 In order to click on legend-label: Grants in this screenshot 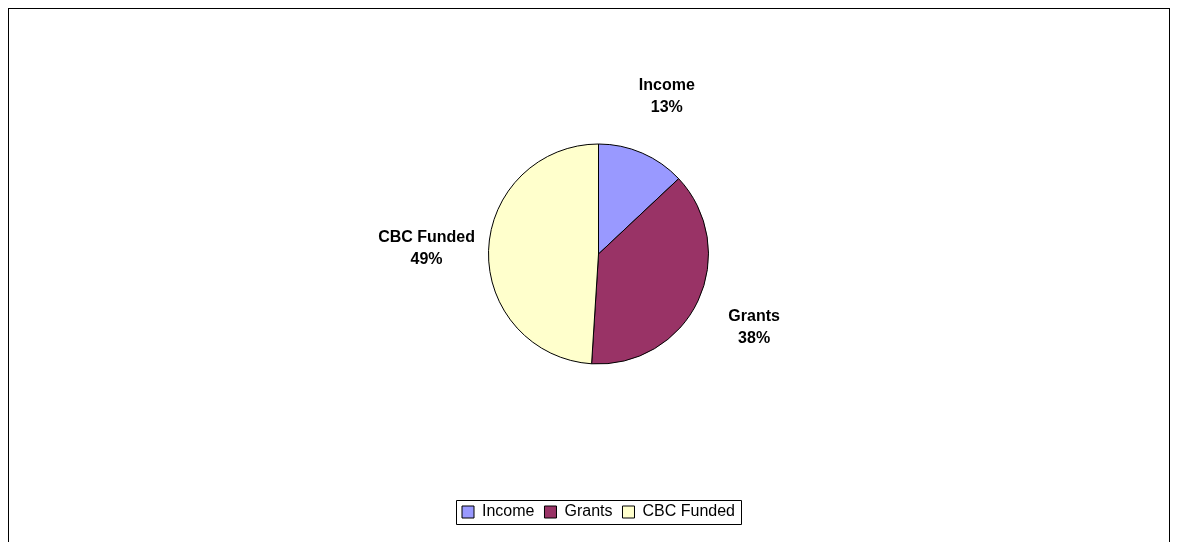, I will do `click(588, 511)`.